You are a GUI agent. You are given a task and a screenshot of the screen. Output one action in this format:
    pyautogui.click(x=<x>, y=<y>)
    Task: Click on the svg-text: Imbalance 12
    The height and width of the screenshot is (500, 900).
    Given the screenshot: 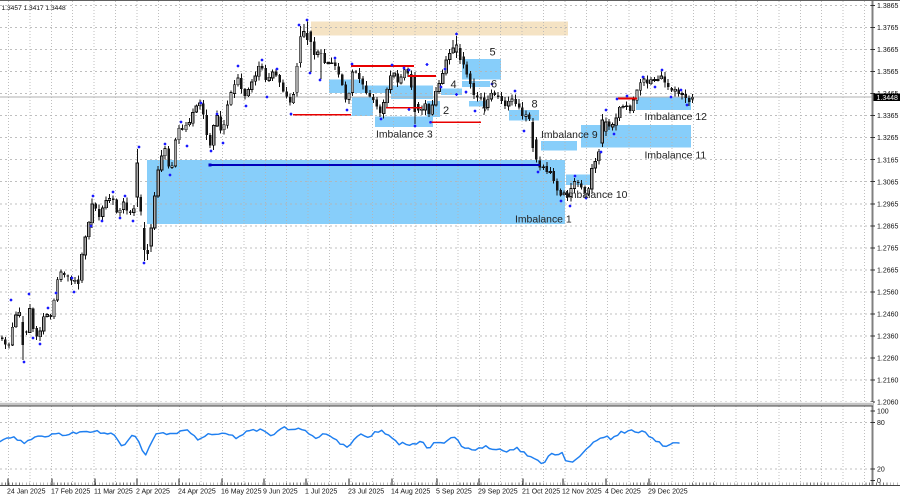 What is the action you would take?
    pyautogui.click(x=676, y=117)
    